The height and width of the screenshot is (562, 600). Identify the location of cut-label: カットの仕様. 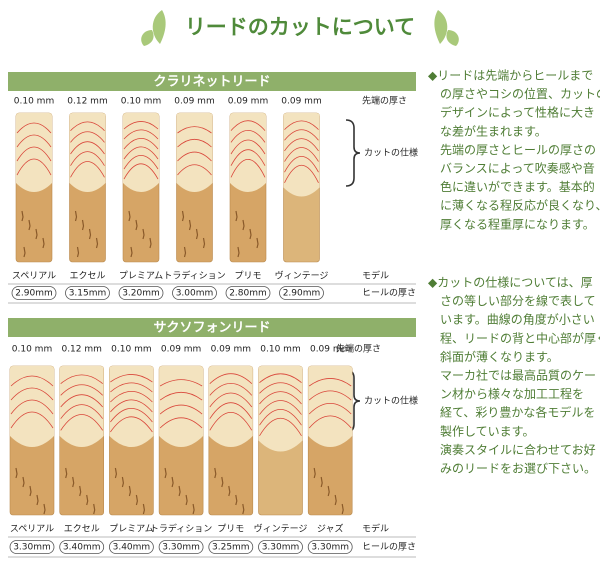
(391, 401).